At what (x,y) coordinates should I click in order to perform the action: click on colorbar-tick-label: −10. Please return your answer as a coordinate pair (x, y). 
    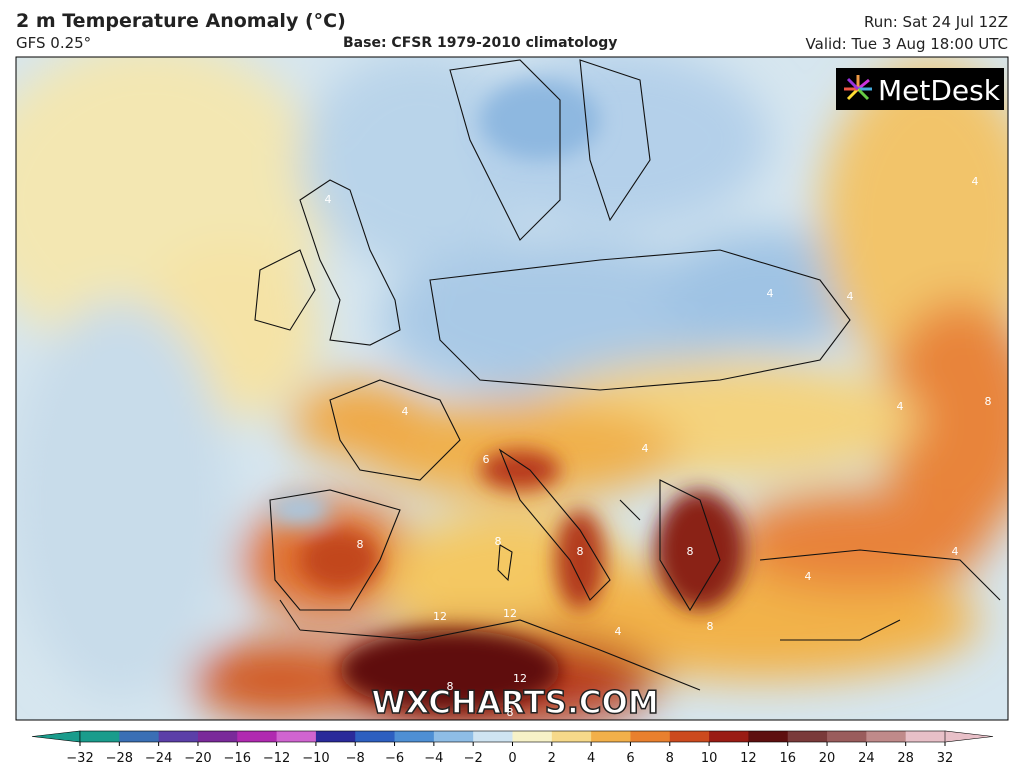
    Looking at the image, I should click on (315, 758).